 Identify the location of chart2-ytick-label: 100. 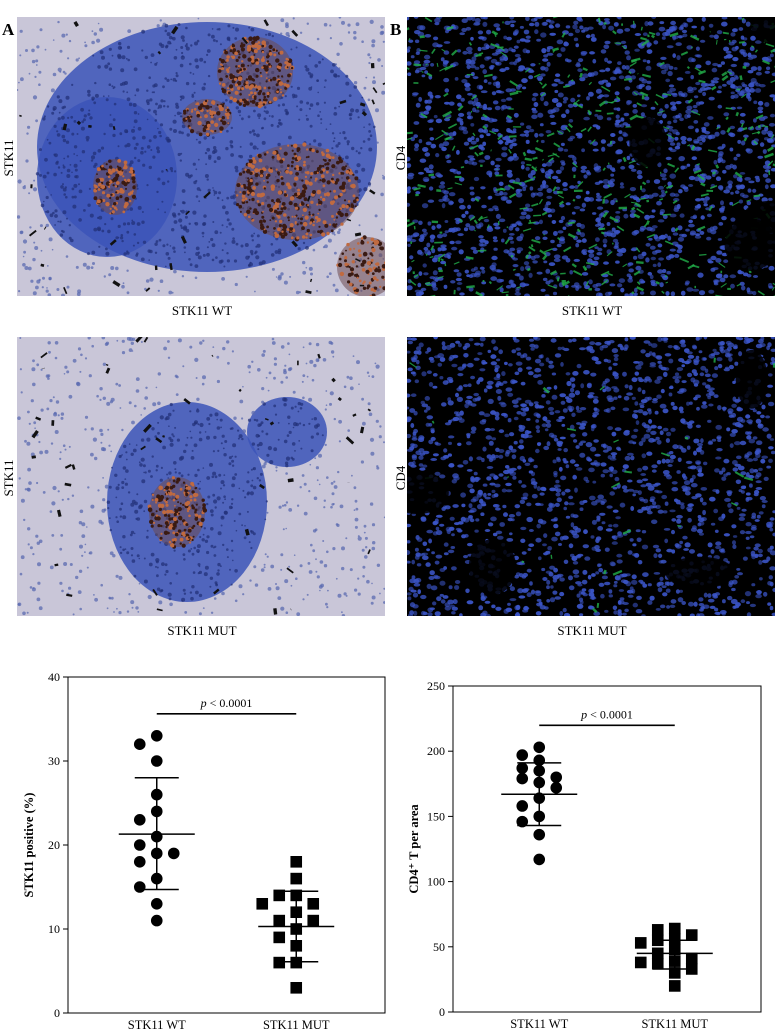
(436, 882).